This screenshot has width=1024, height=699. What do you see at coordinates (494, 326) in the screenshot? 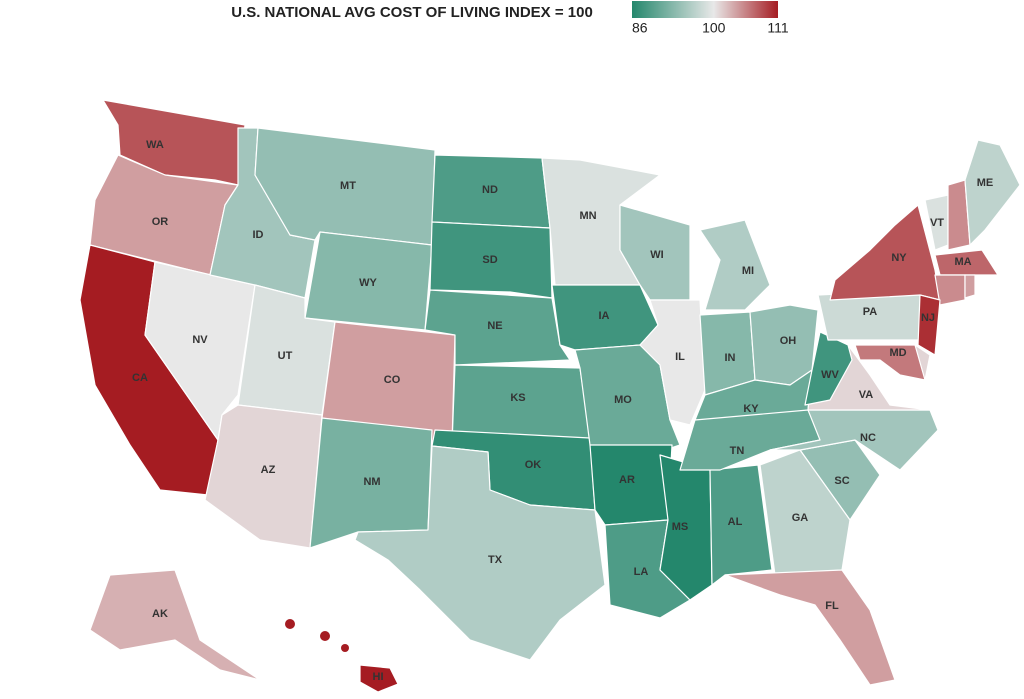
I see `state-label: NE` at bounding box center [494, 326].